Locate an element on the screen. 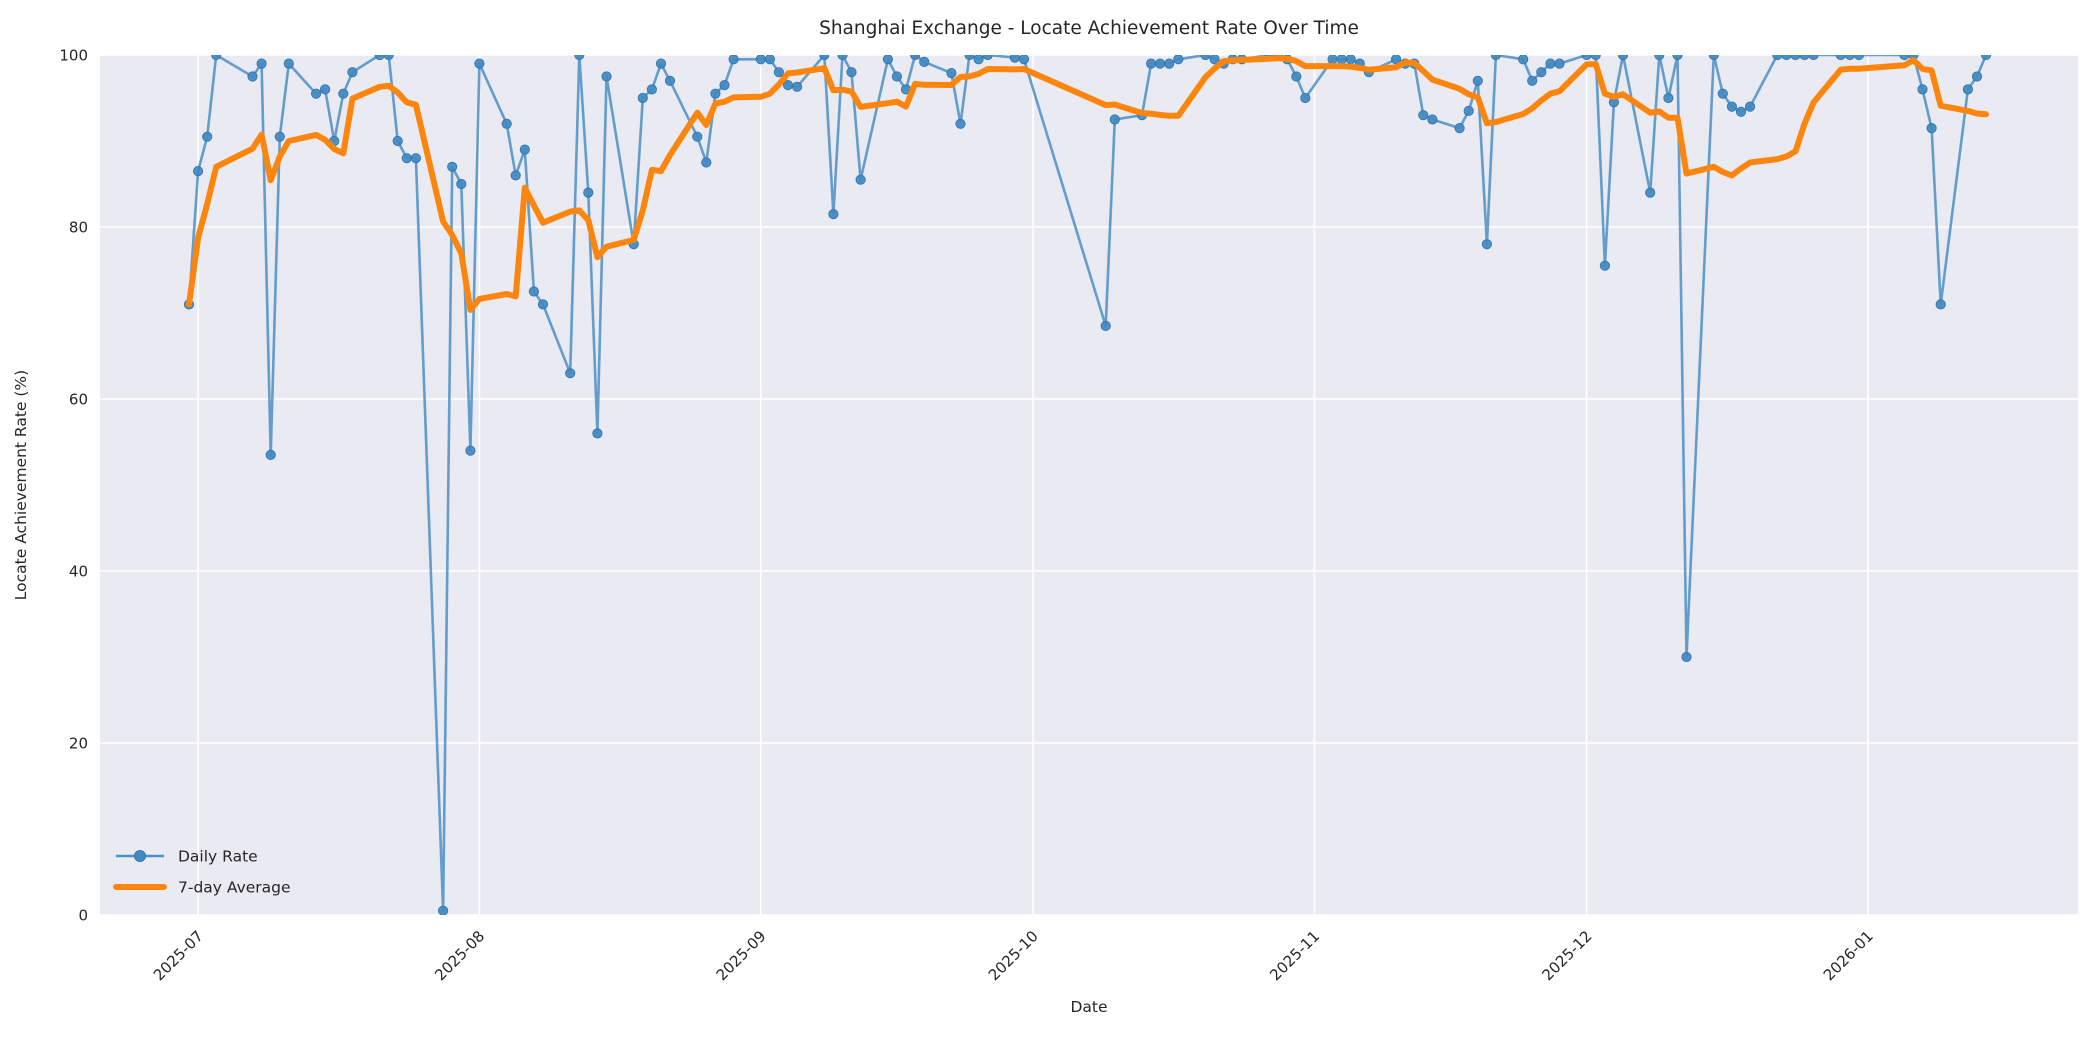 This screenshot has height=1054, width=2100. y-tick-label: 0 is located at coordinates (83, 916).